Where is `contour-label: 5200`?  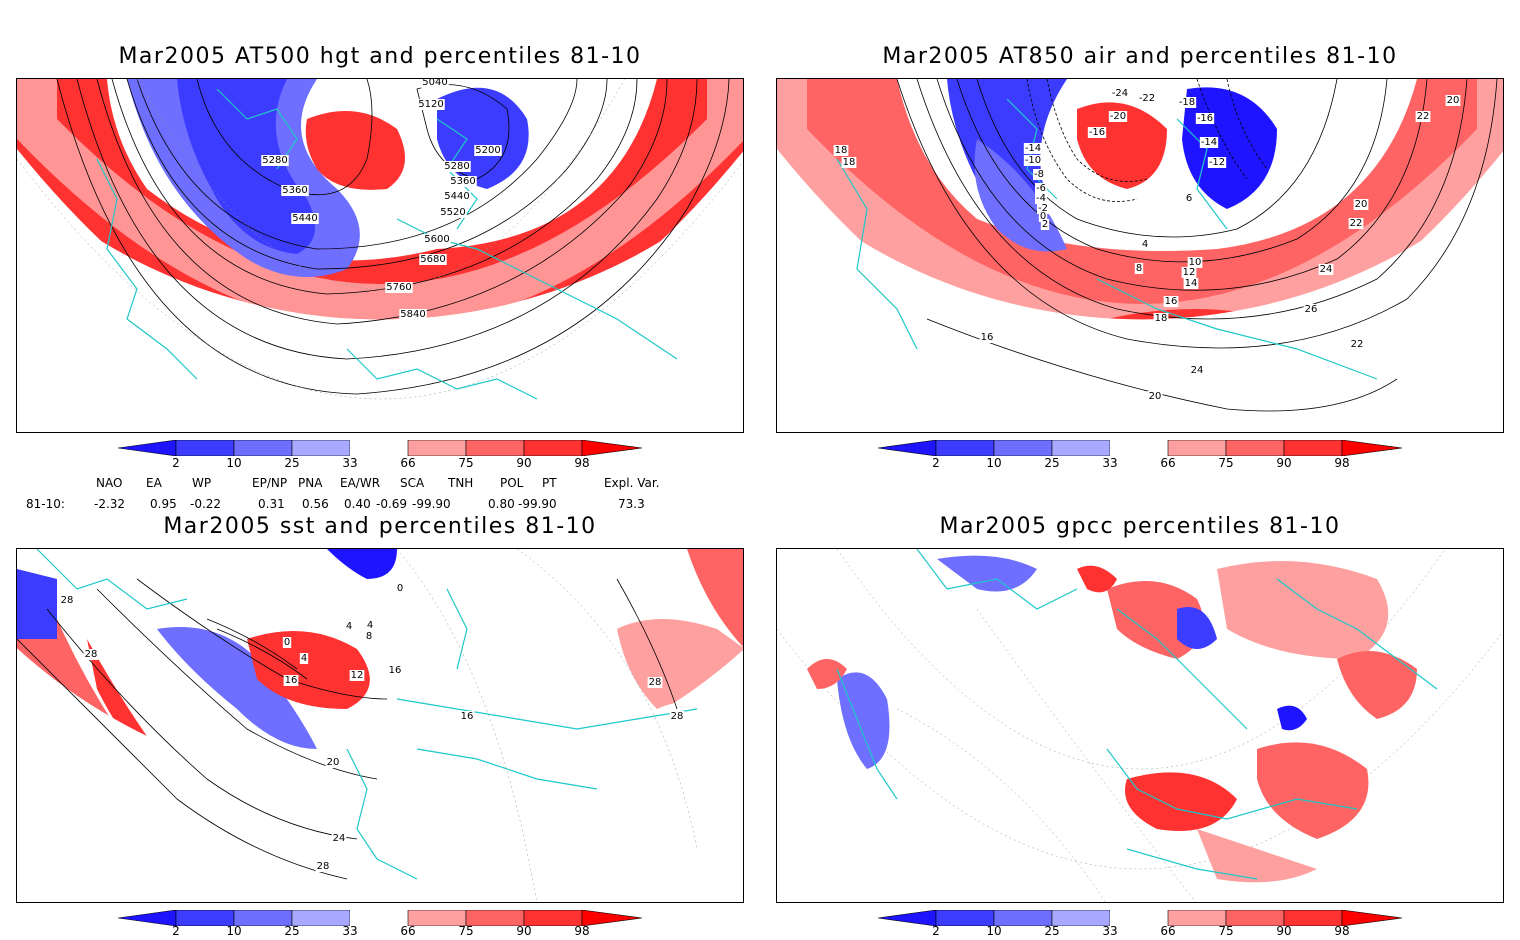
contour-label: 5200 is located at coordinates (487, 150).